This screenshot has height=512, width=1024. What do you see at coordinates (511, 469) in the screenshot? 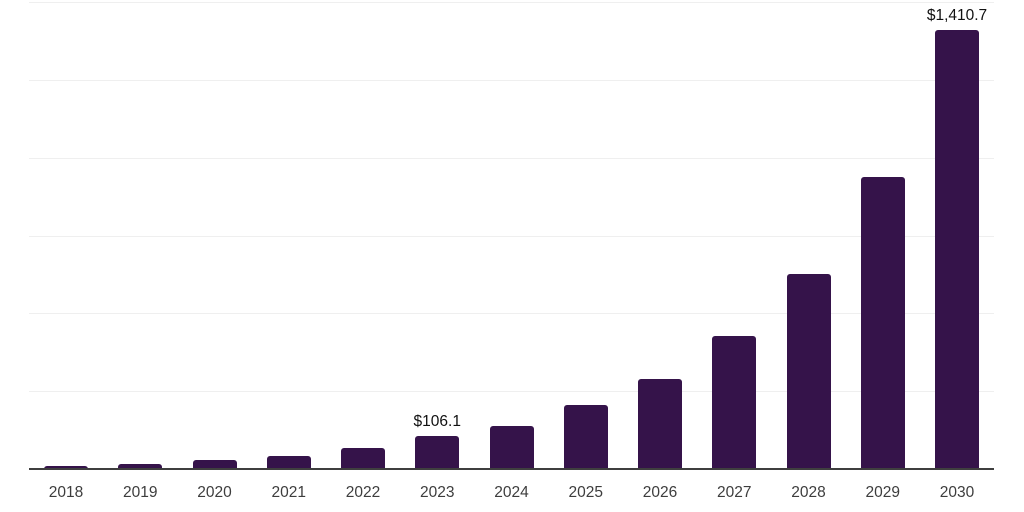
I see `x-axis-line` at bounding box center [511, 469].